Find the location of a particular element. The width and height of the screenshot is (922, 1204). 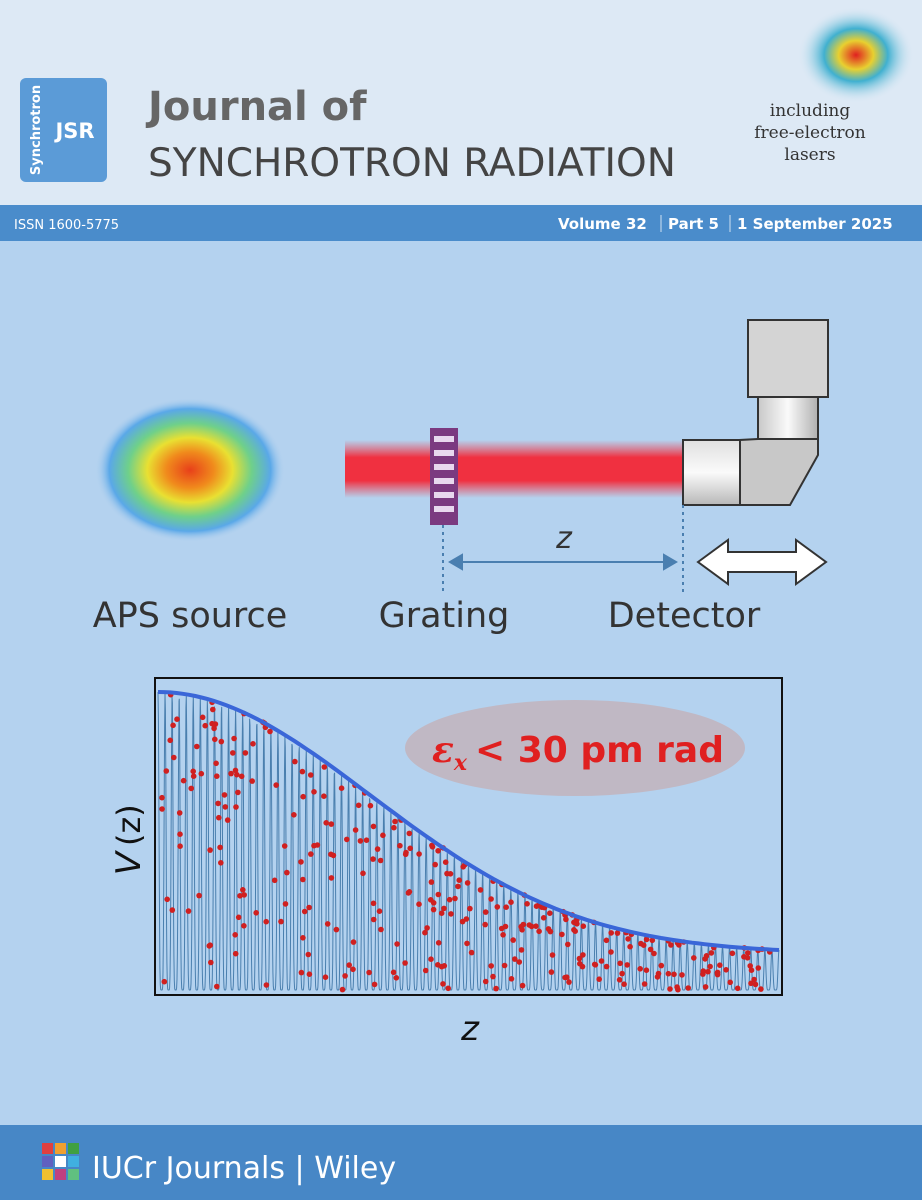

footer-logo is located at coordinates (60, 1161).